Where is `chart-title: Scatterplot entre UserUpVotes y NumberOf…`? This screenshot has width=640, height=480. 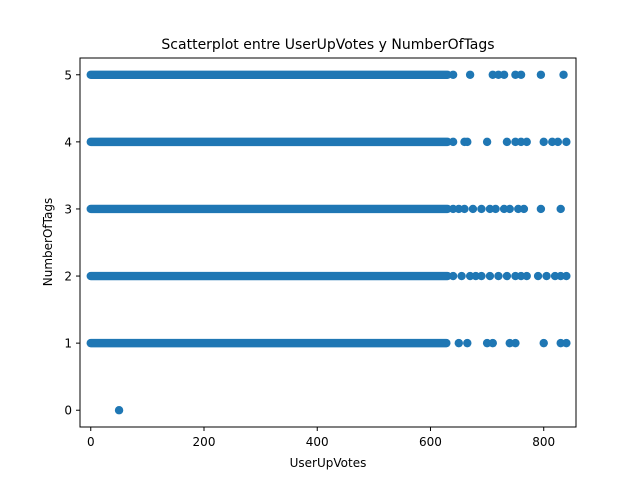
chart-title: Scatterplot entre UserUpVotes y NumberOf… is located at coordinates (327, 45).